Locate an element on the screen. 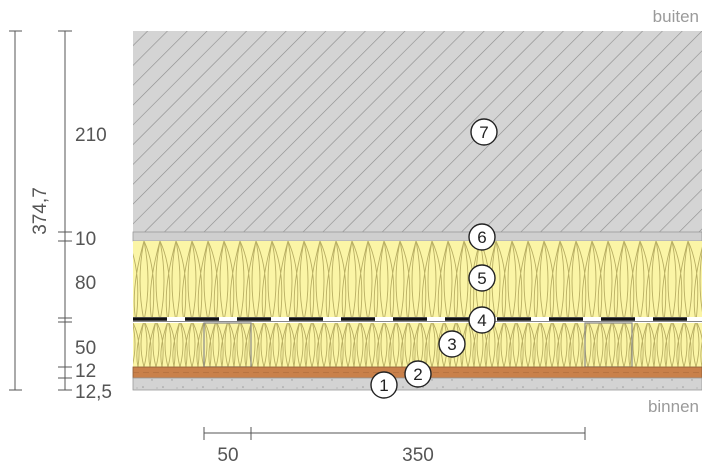 Image resolution: width=702 pixels, height=466 pixels. layer-3-insulation is located at coordinates (417, 345).